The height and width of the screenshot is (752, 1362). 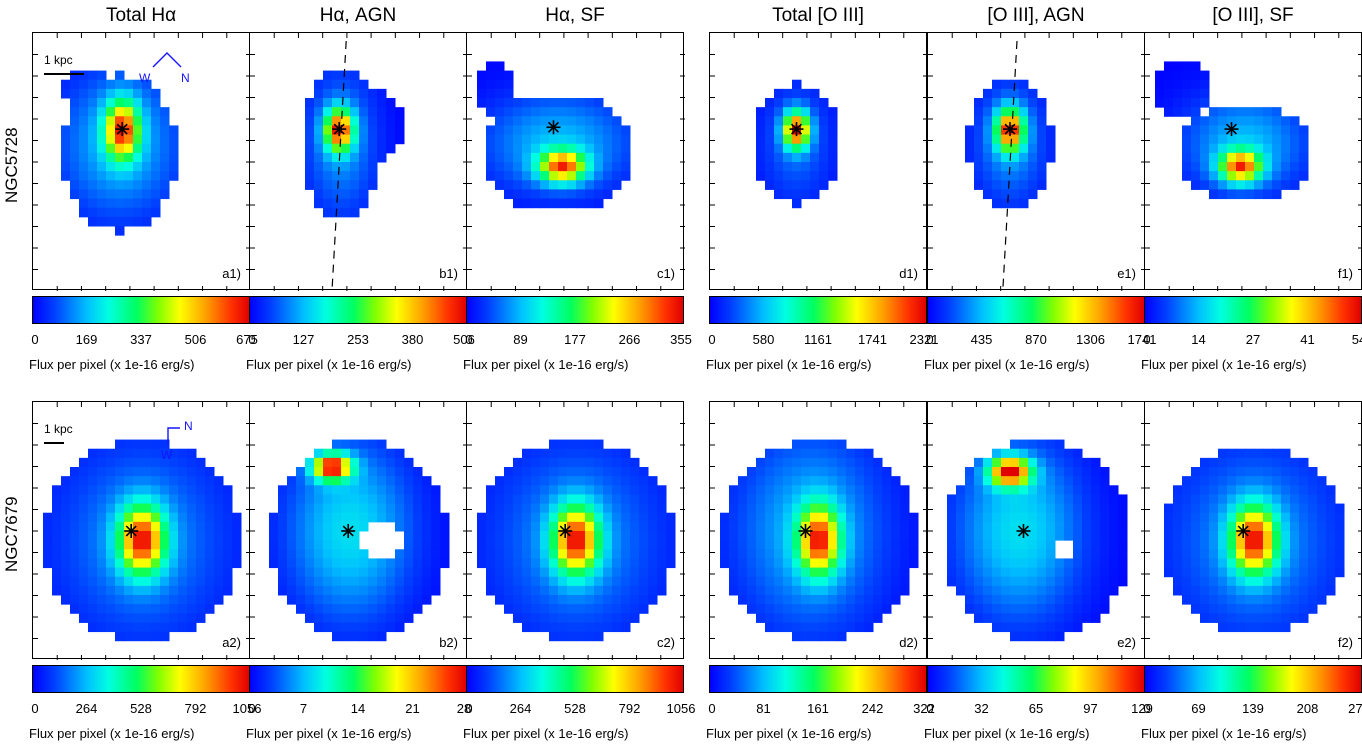 I want to click on map-panel: c1), so click(x=575, y=161).